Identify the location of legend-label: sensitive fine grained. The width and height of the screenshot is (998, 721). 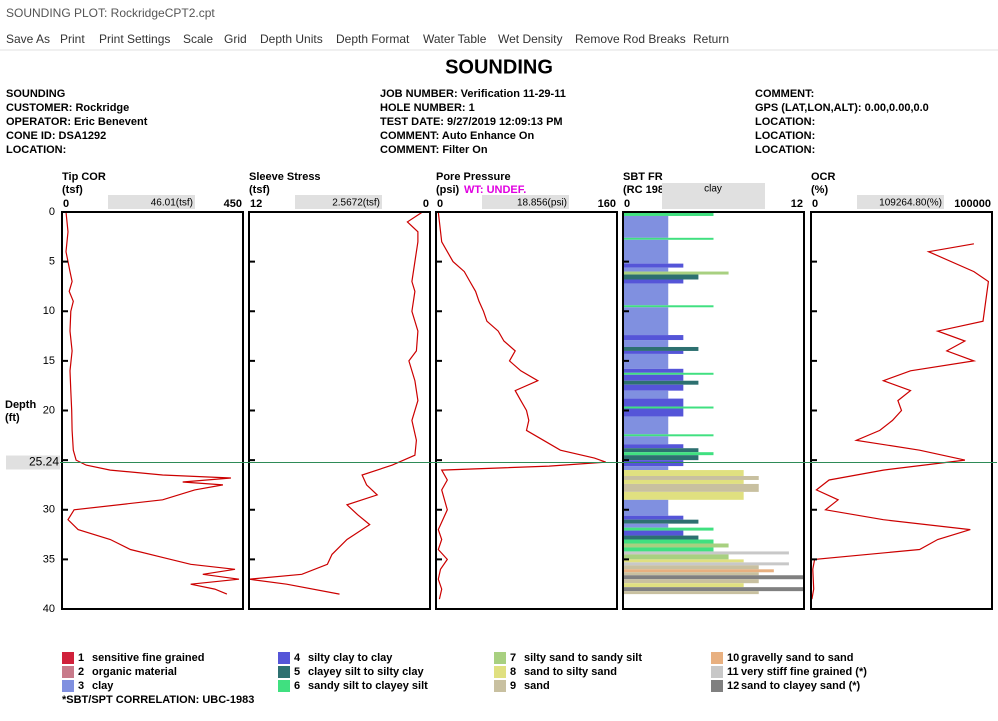
(148, 658).